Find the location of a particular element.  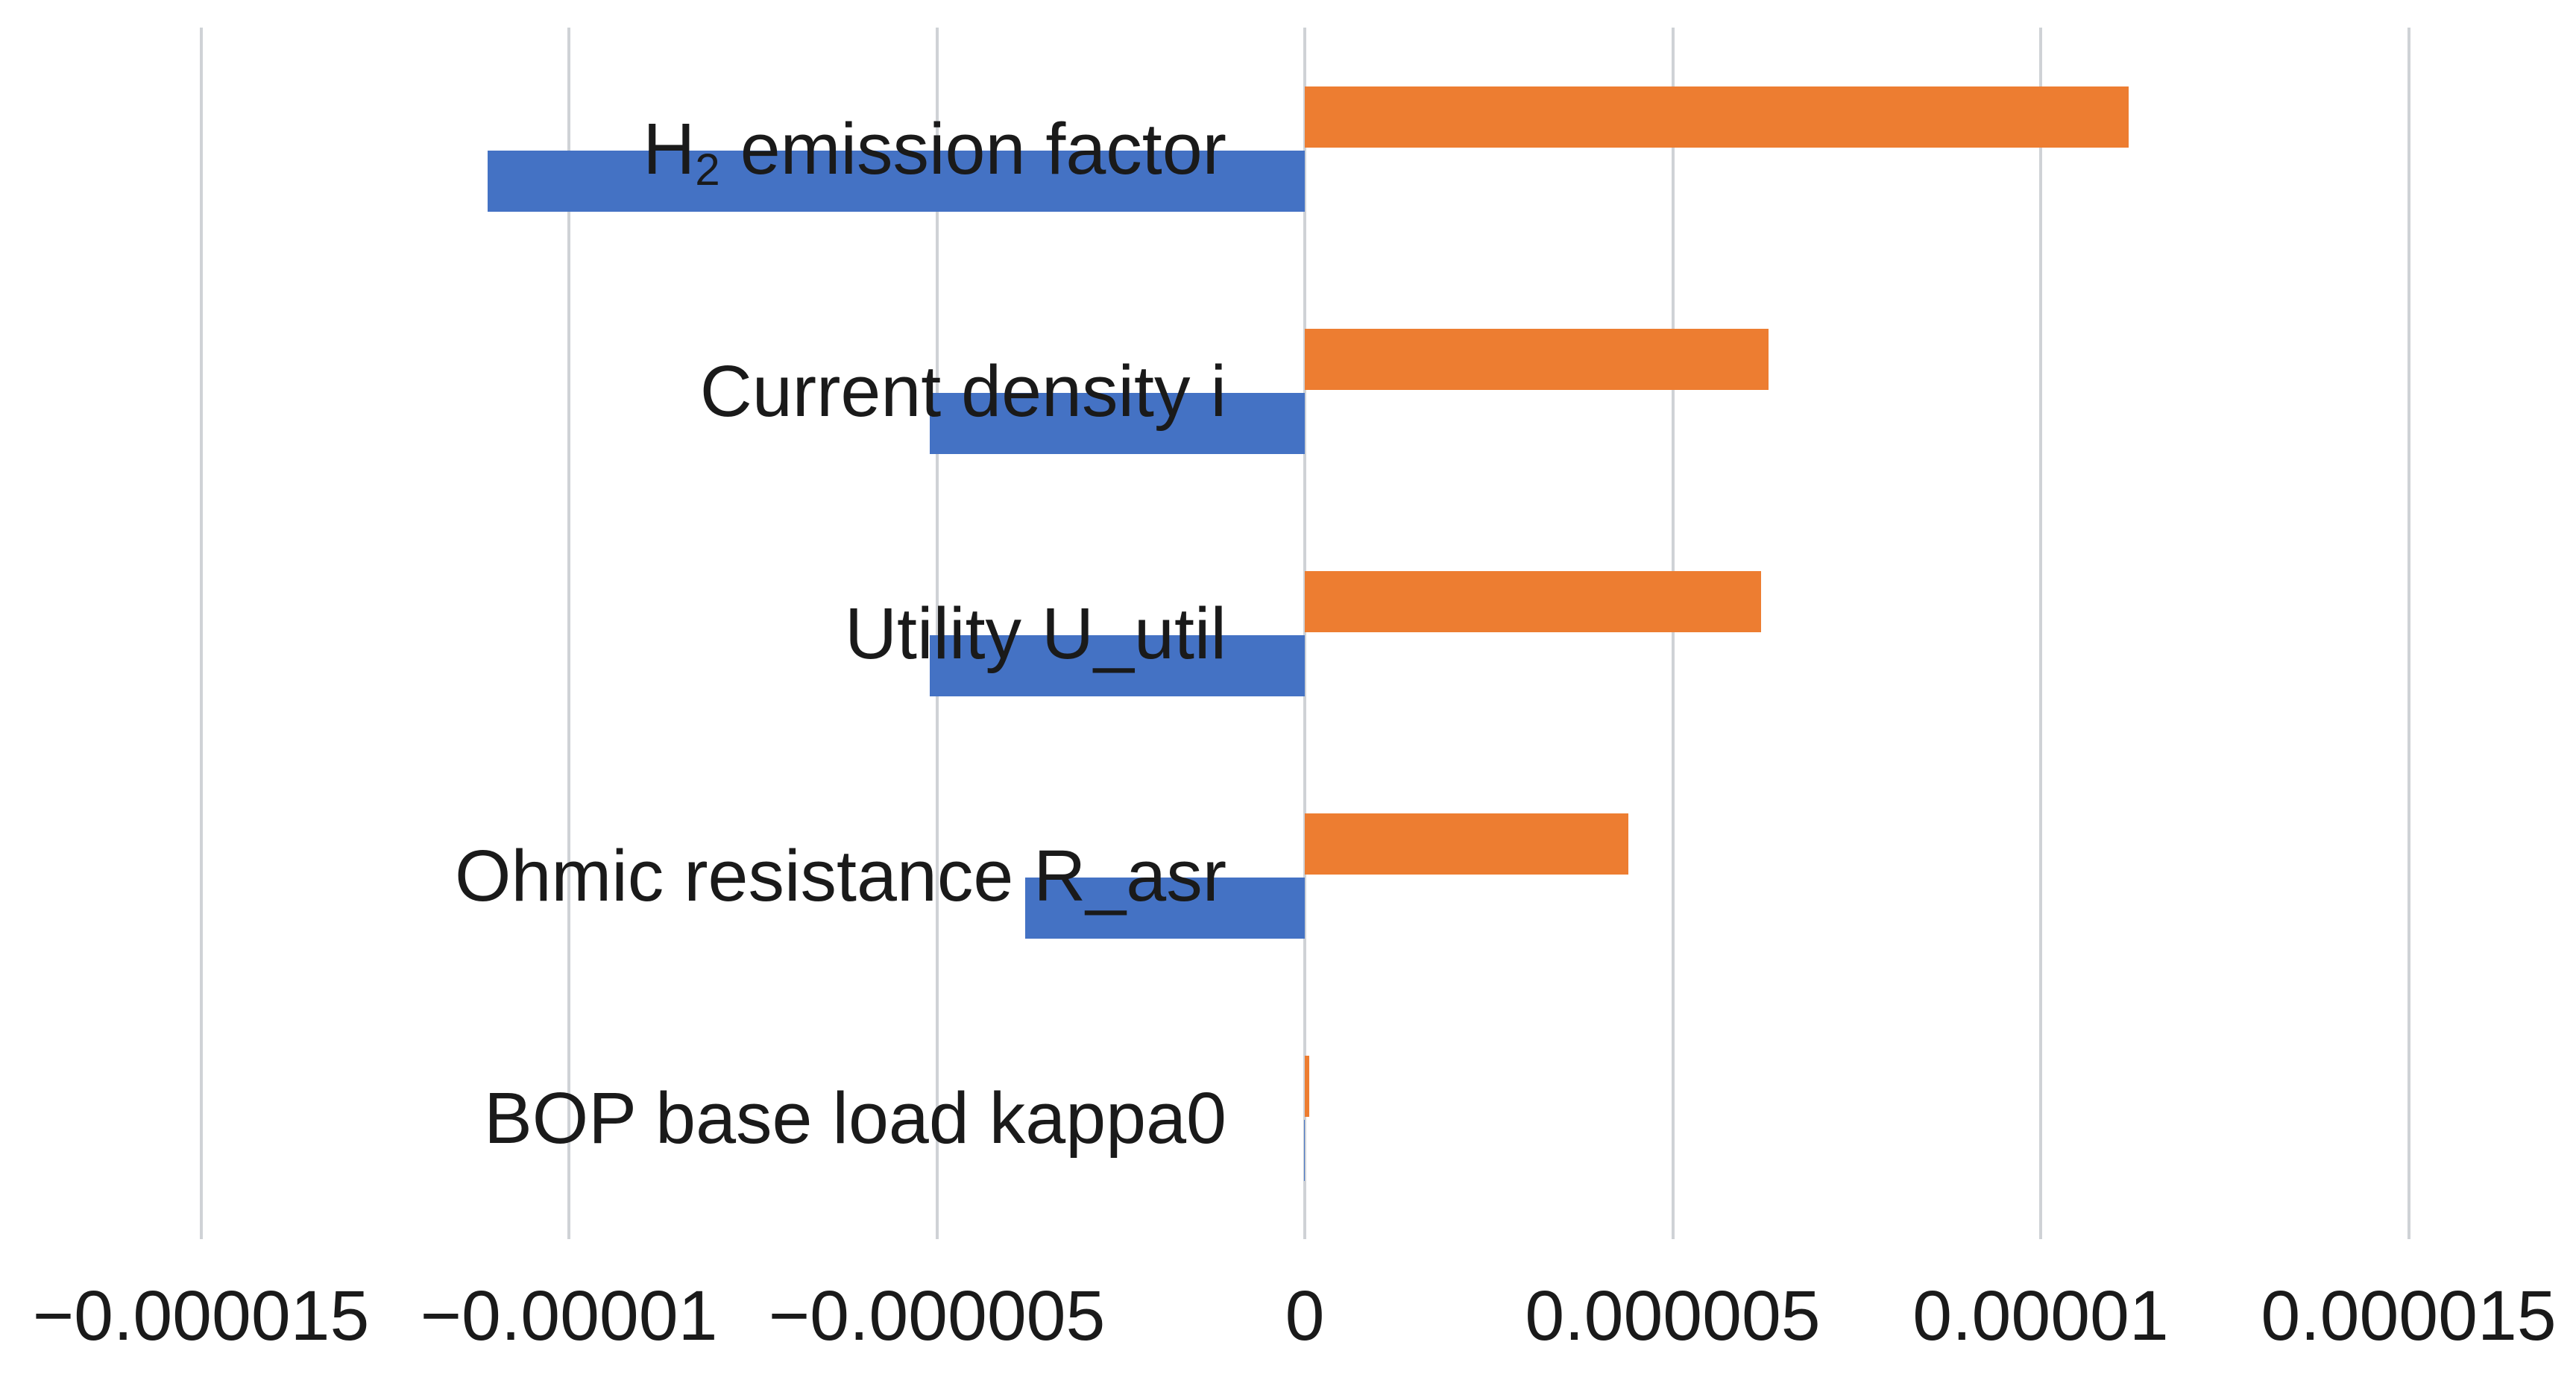

category-label: BOP base load kappa0 is located at coordinates (855, 1118).